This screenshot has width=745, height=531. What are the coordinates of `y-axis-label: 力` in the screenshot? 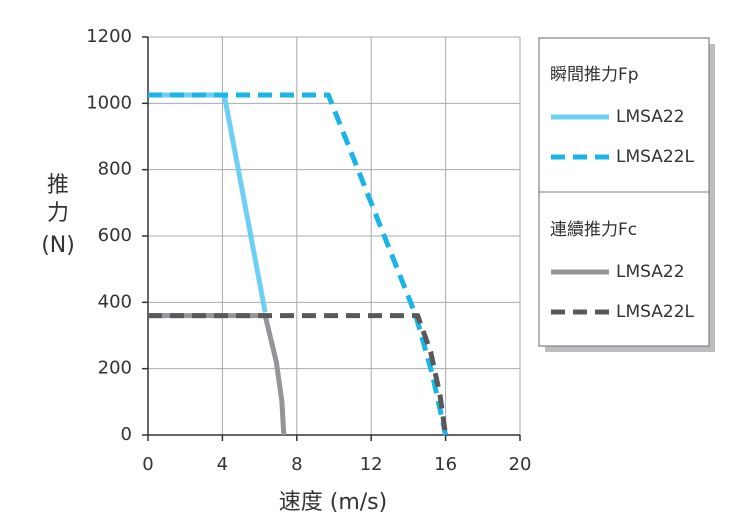 It's located at (58, 213).